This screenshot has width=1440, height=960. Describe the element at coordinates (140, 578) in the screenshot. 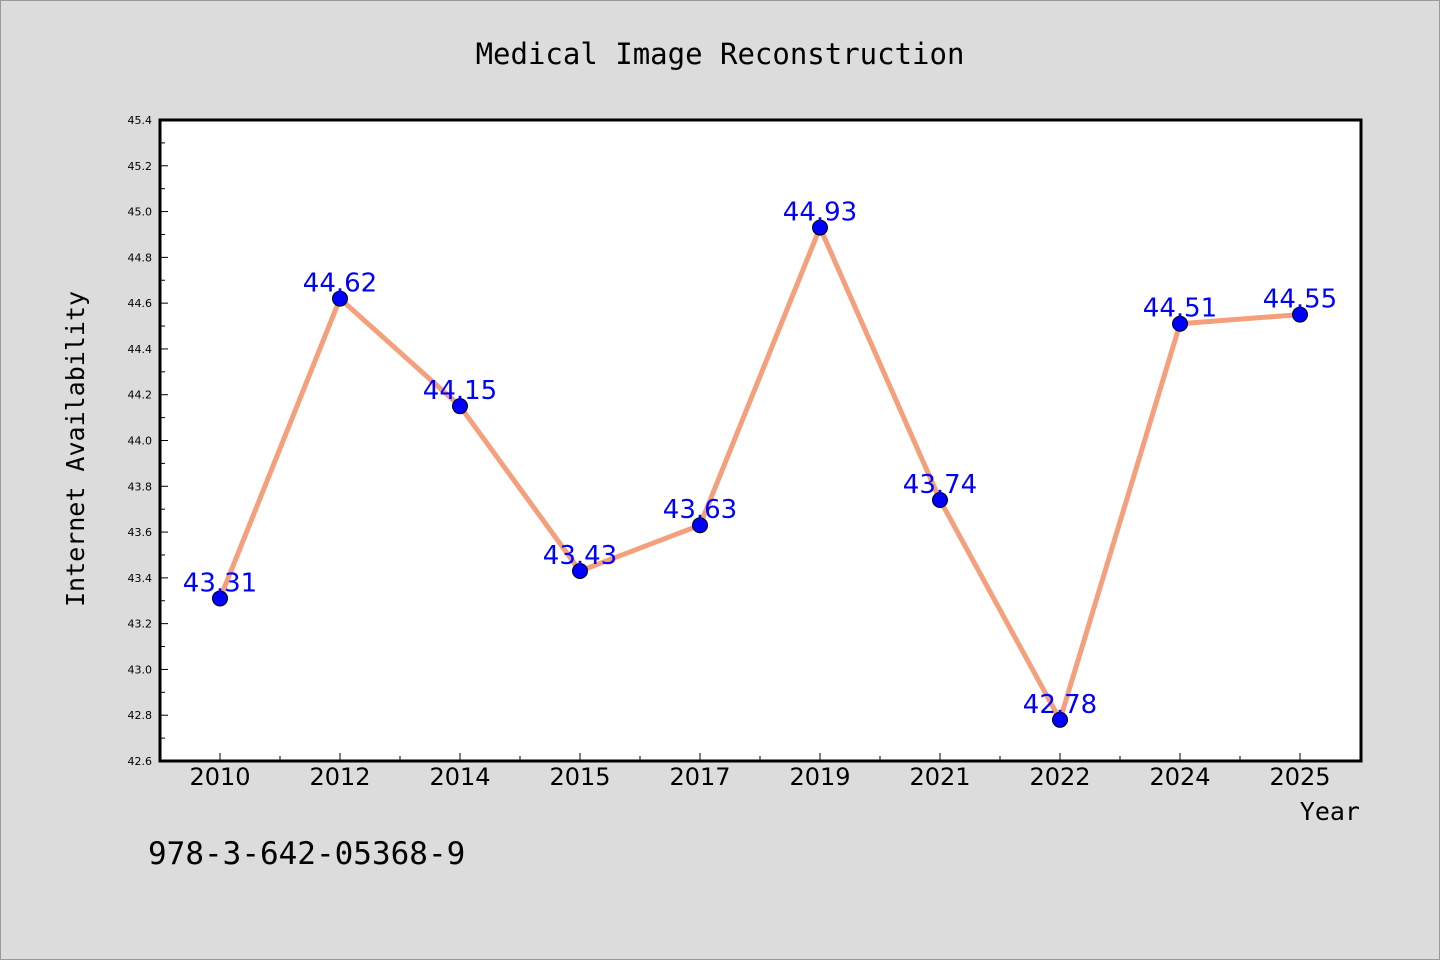

I see `y-tick-label: 43.4` at that location.